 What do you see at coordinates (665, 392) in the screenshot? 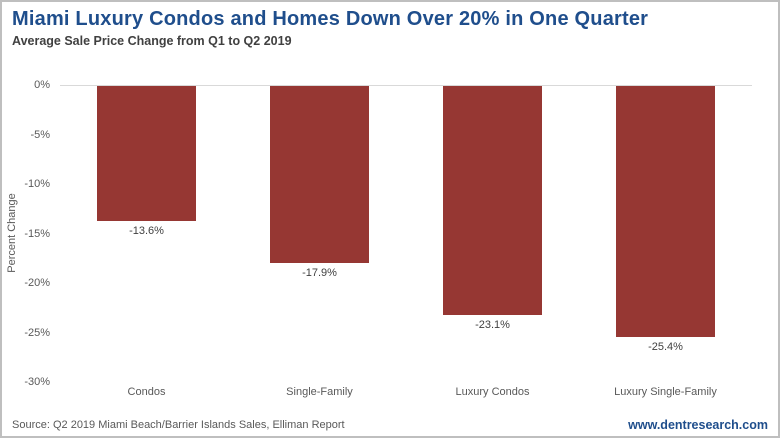
I see `x-category-label: Luxury Single-Family` at bounding box center [665, 392].